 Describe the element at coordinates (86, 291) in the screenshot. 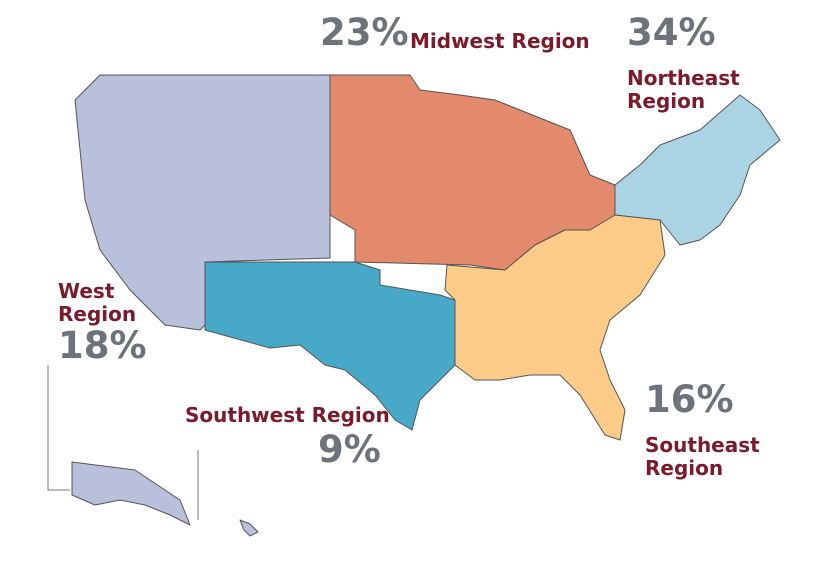

I see `region-name: West` at that location.